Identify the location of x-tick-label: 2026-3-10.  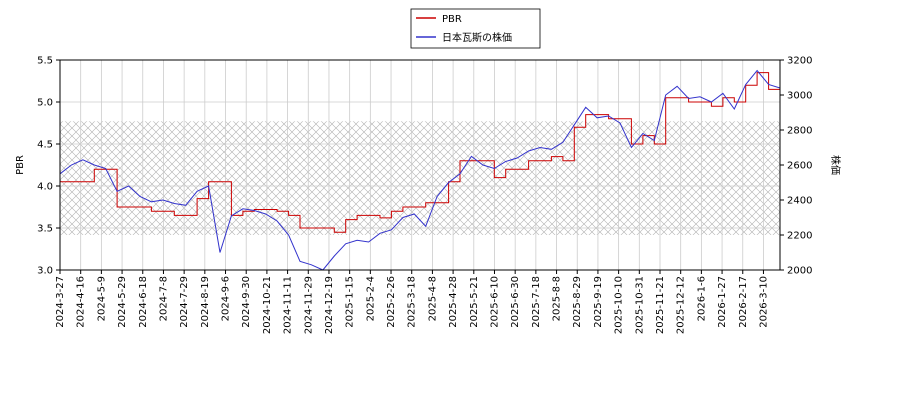
(763, 302).